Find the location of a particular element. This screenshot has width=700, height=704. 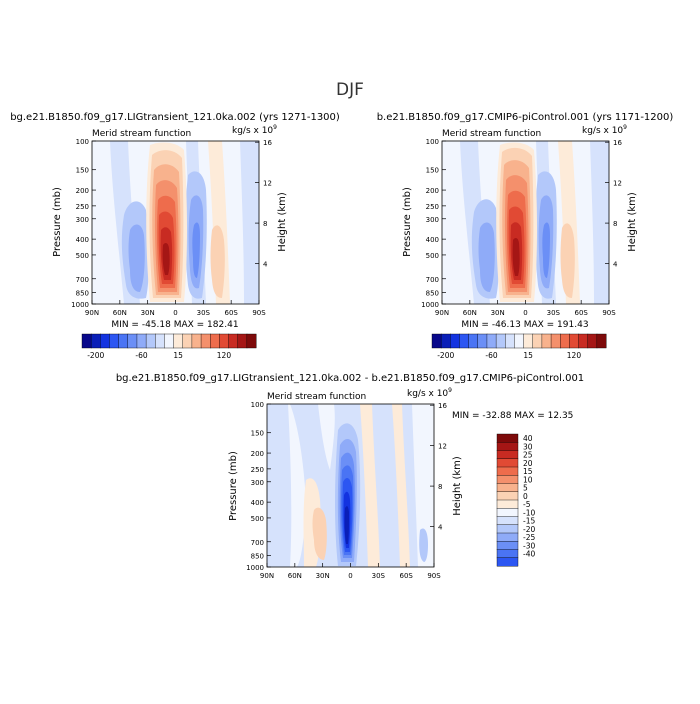

panel-2-units-text: kg/s x 10 is located at coordinates (602, 131).